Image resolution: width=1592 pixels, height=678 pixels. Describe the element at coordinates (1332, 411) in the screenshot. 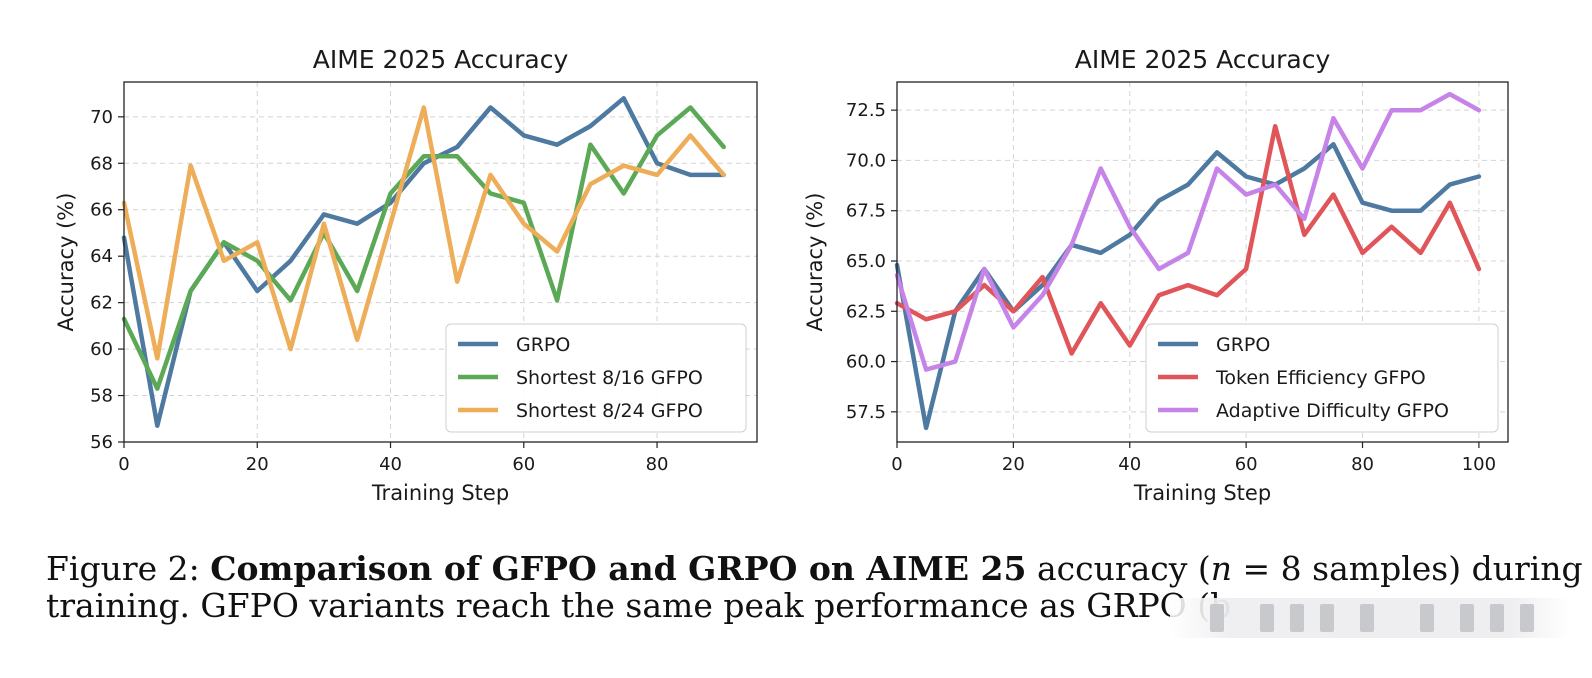

I see `legend-label: Adaptive Difficulty GFPO` at that location.